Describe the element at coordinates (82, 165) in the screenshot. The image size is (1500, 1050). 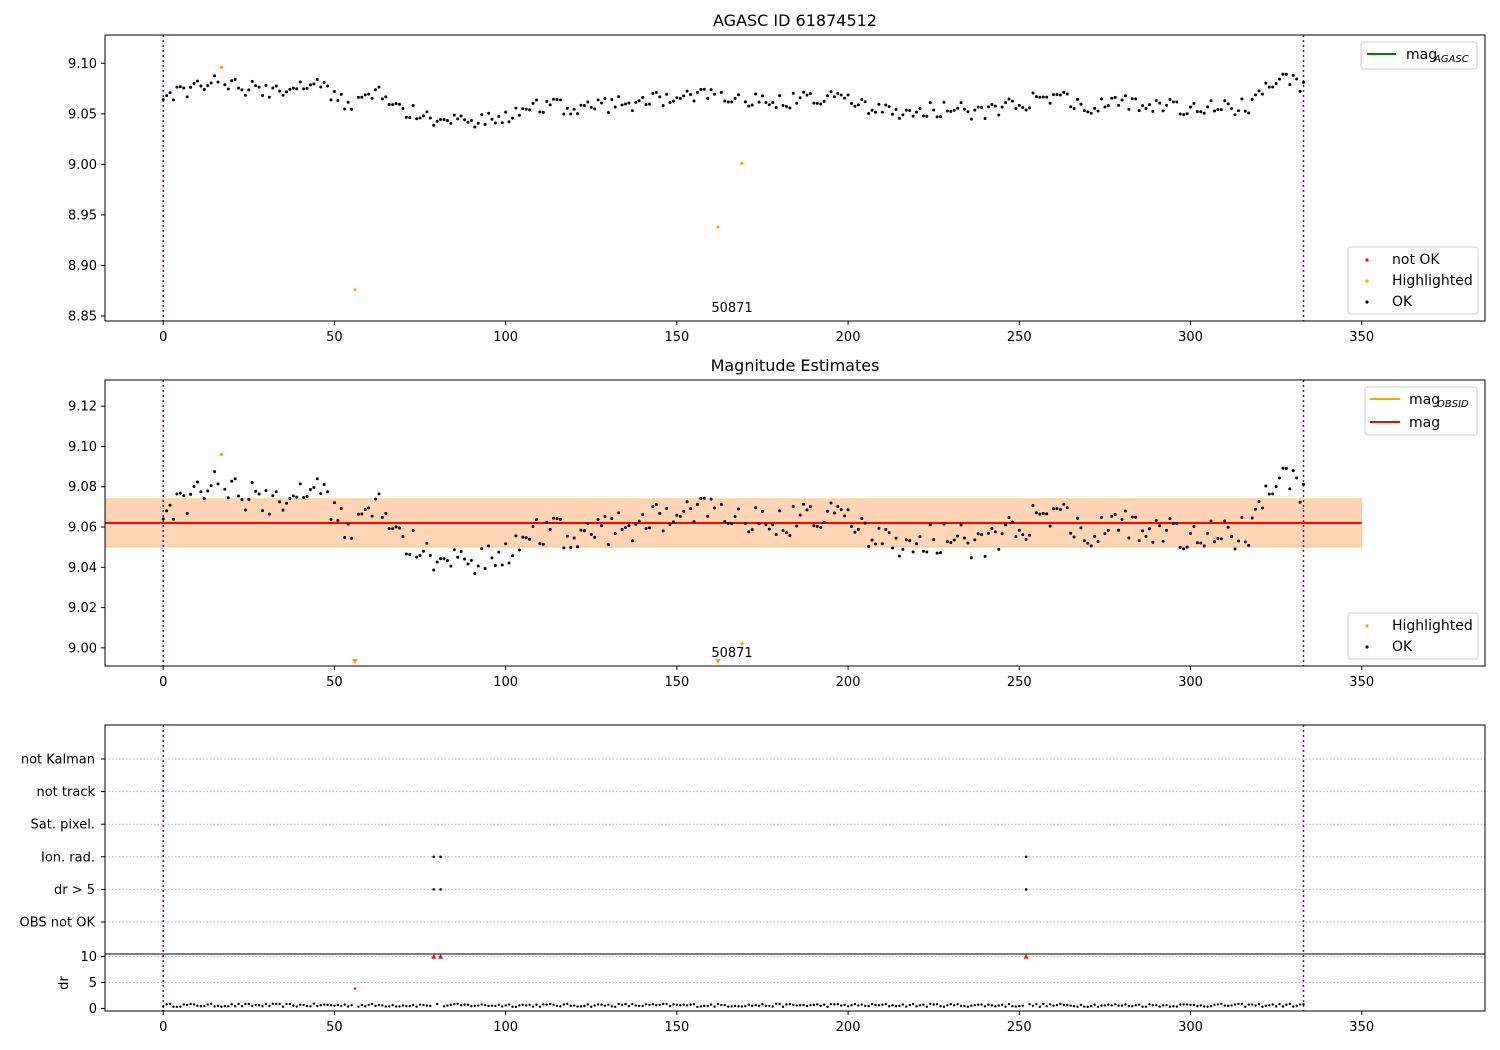
I see `y-tick-label: 9.00` at that location.